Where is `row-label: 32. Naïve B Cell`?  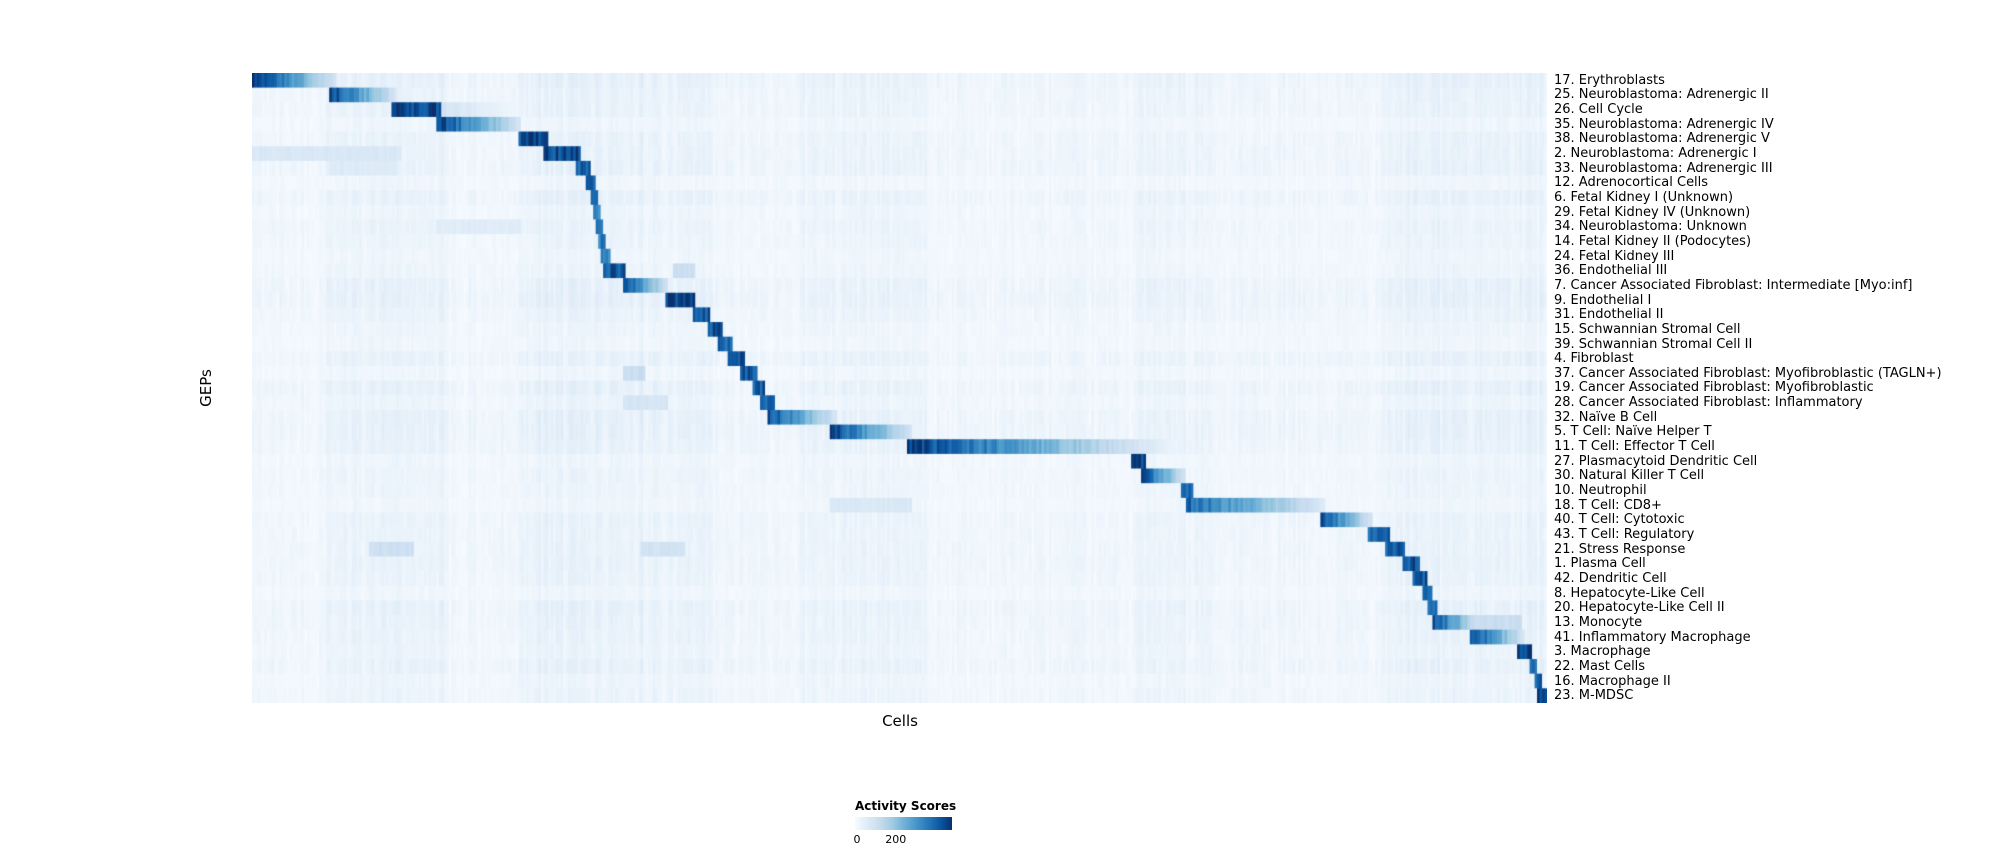
row-label: 32. Naïve B Cell is located at coordinates (1606, 417).